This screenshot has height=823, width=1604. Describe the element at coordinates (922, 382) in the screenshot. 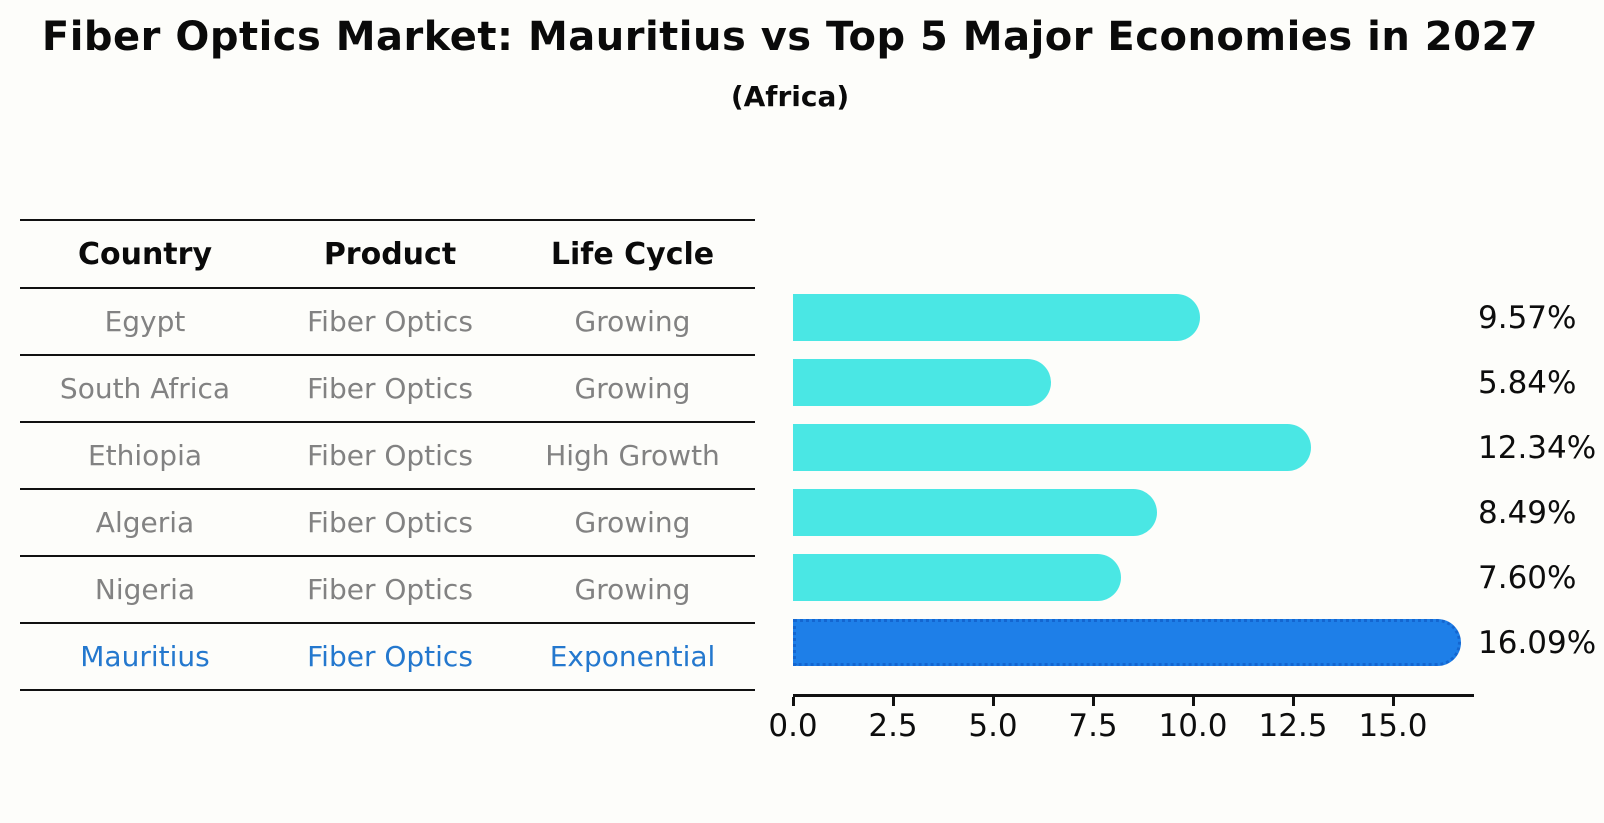

I see `bar-south-africa` at that location.